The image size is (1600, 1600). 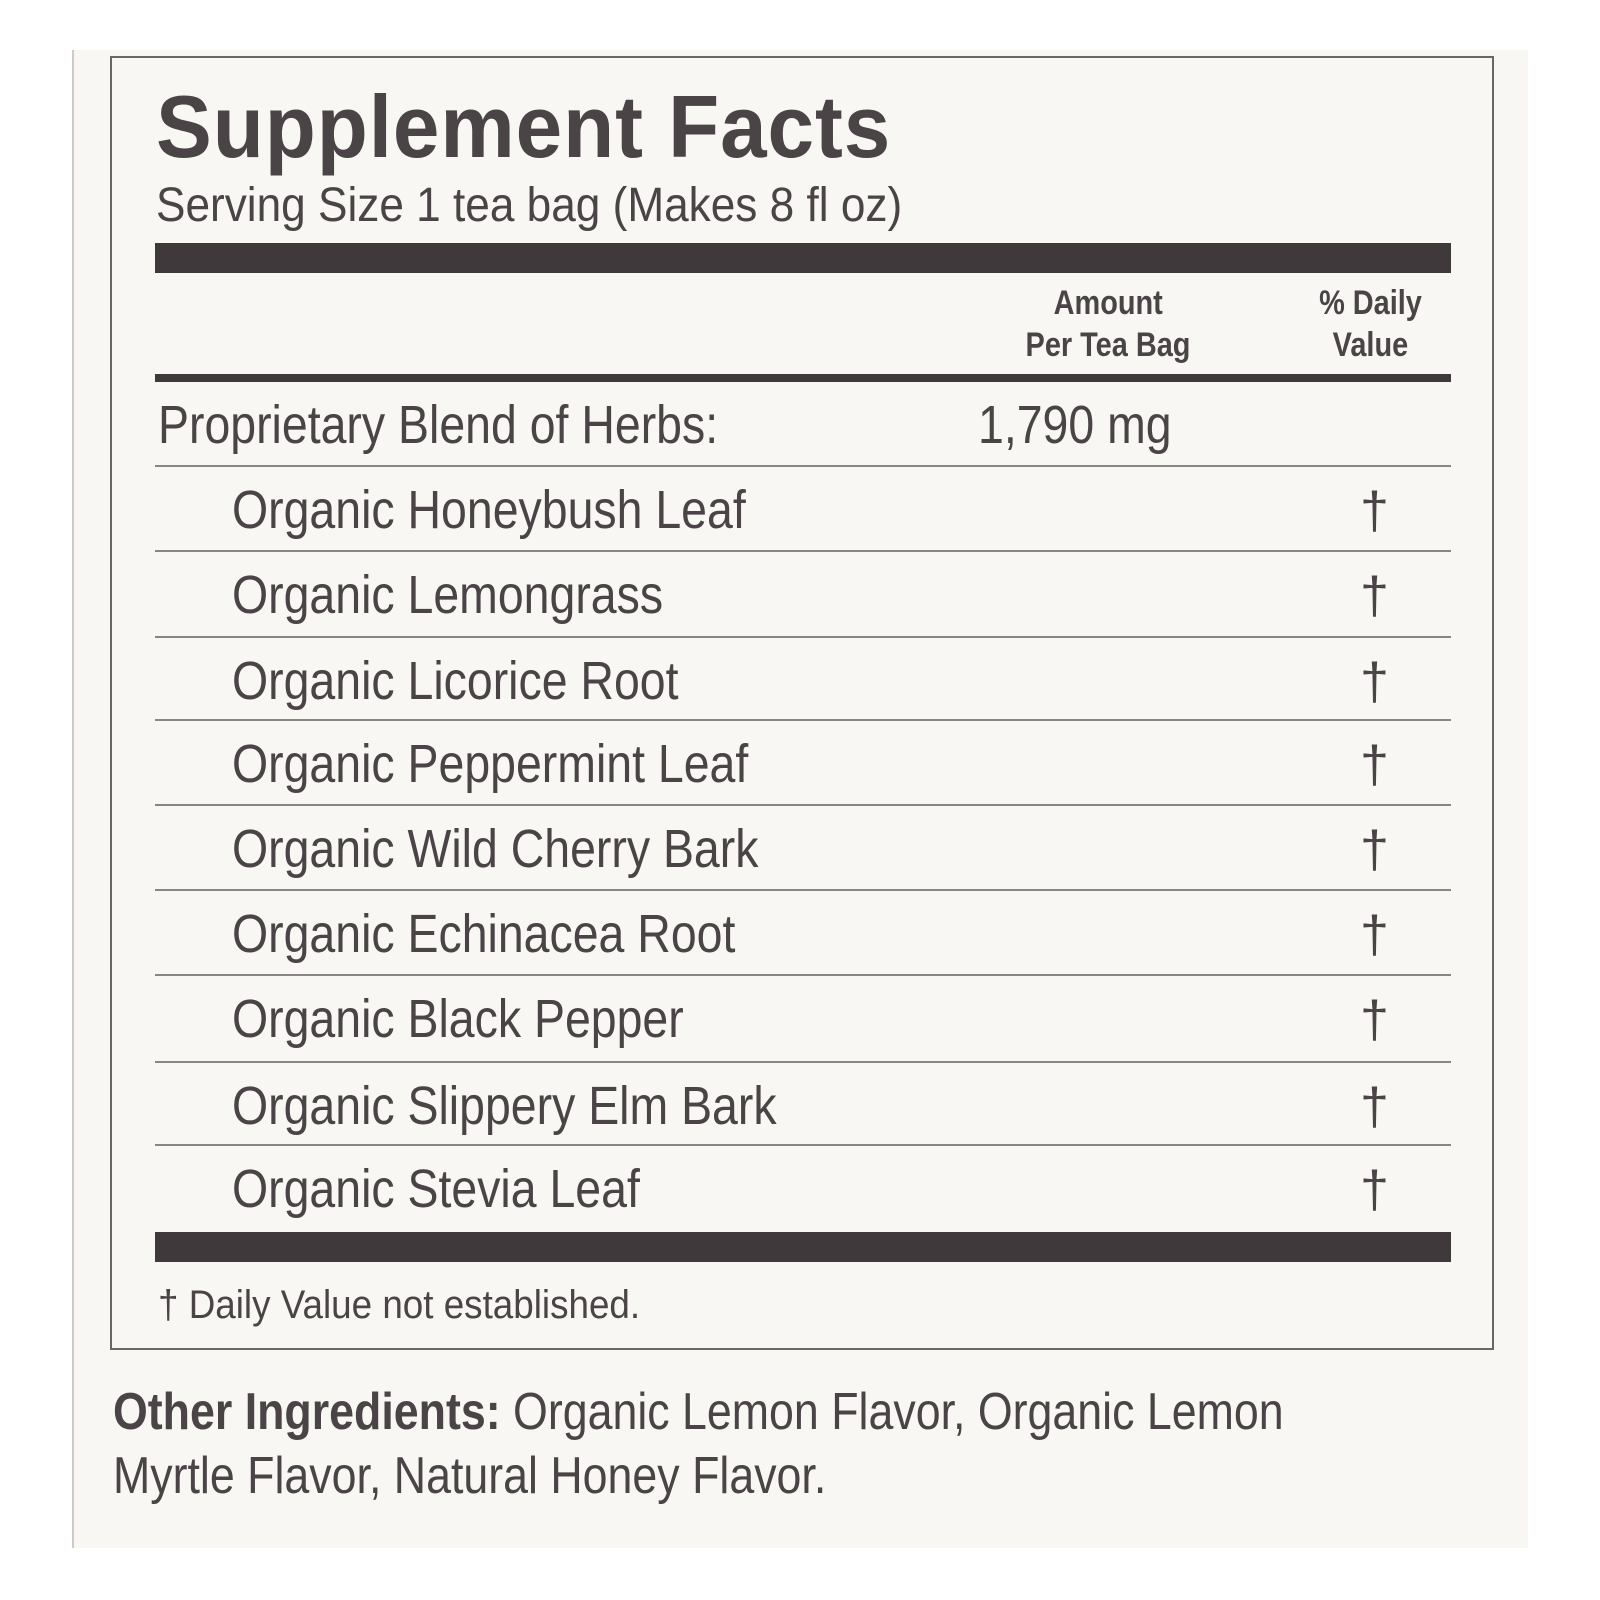 What do you see at coordinates (1075, 425) in the screenshot?
I see `blend-amount-text: 1,790 mg` at bounding box center [1075, 425].